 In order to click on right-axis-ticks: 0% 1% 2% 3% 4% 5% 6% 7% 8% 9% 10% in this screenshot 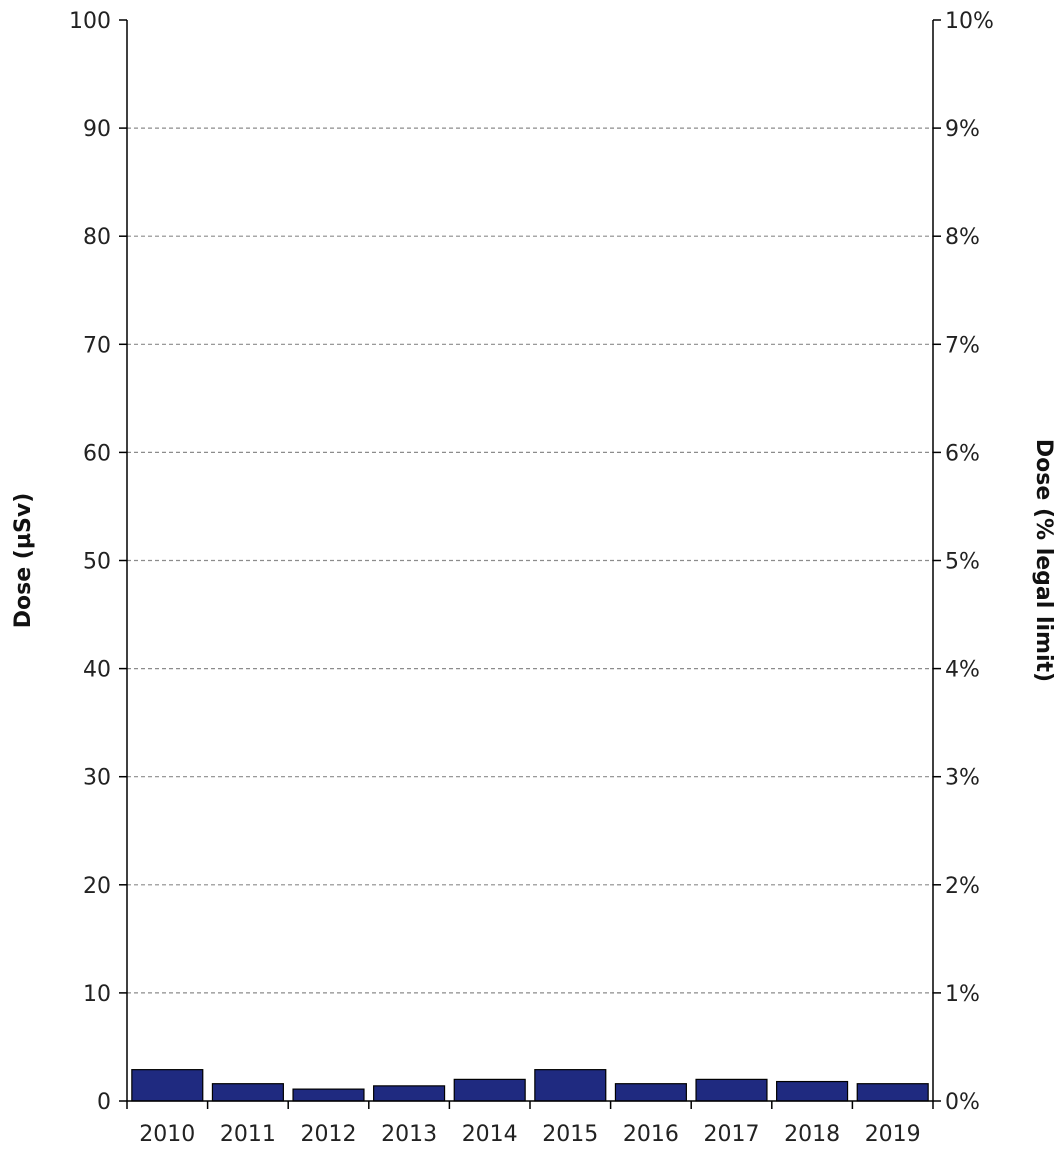, I will do `click(963, 562)`.